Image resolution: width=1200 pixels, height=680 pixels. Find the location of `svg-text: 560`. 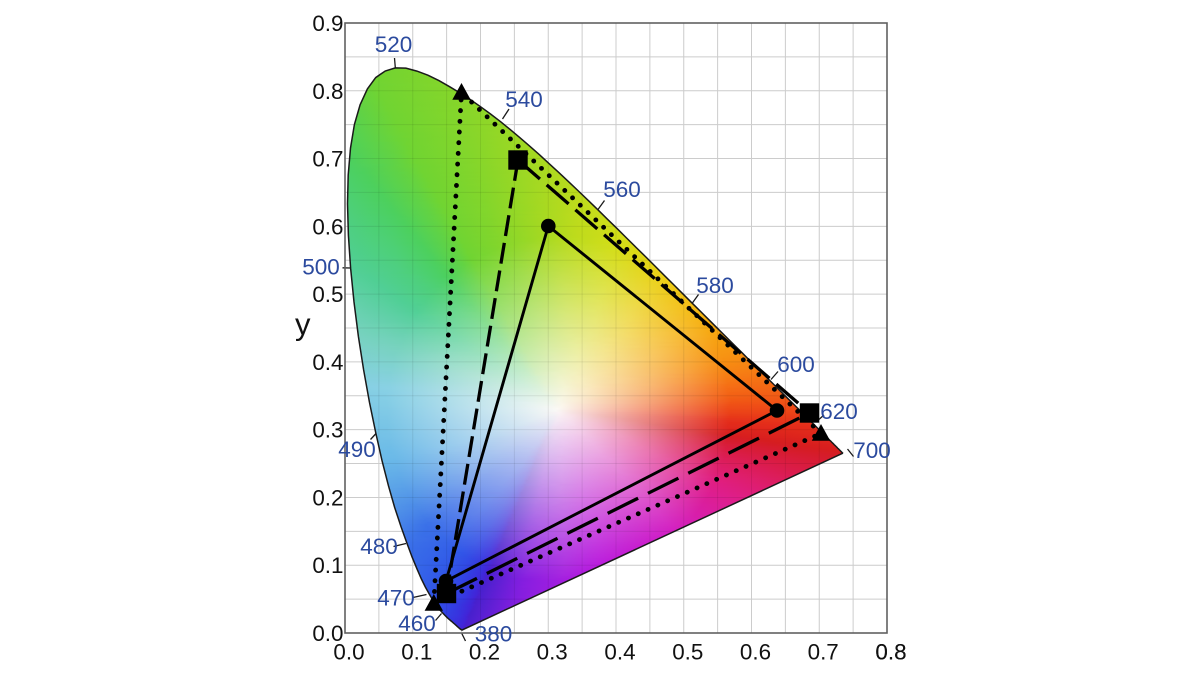

svg-text: 560 is located at coordinates (622, 189).